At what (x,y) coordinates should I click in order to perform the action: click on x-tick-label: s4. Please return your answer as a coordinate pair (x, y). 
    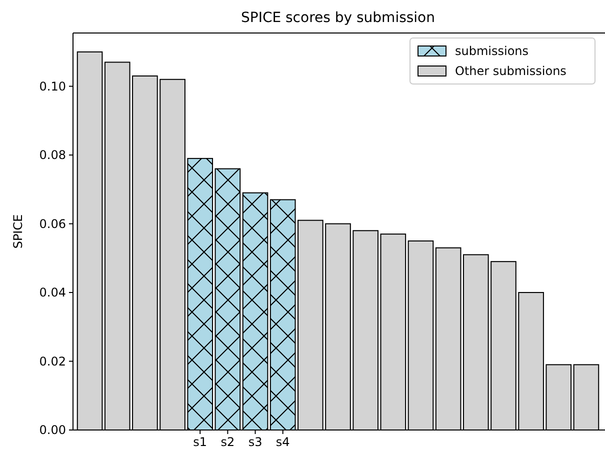
    Looking at the image, I should click on (283, 442).